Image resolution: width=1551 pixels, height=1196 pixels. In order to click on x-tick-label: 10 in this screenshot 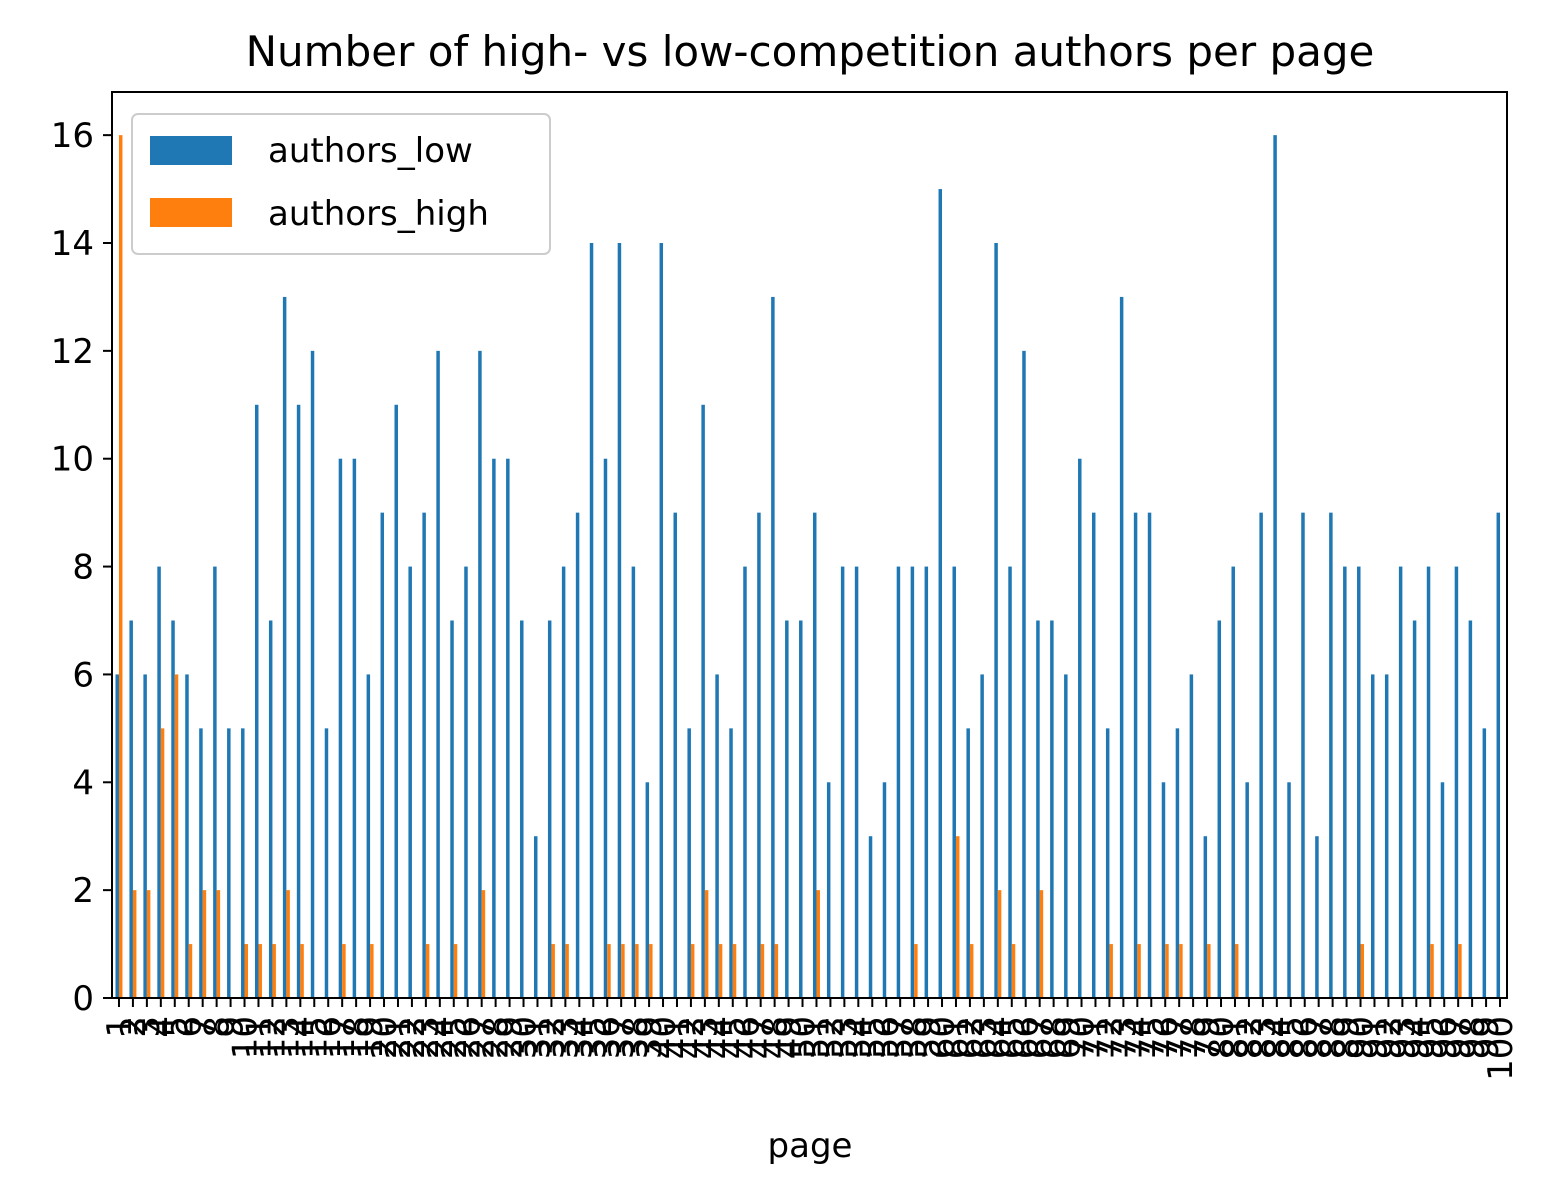, I will do `click(246, 1037)`.